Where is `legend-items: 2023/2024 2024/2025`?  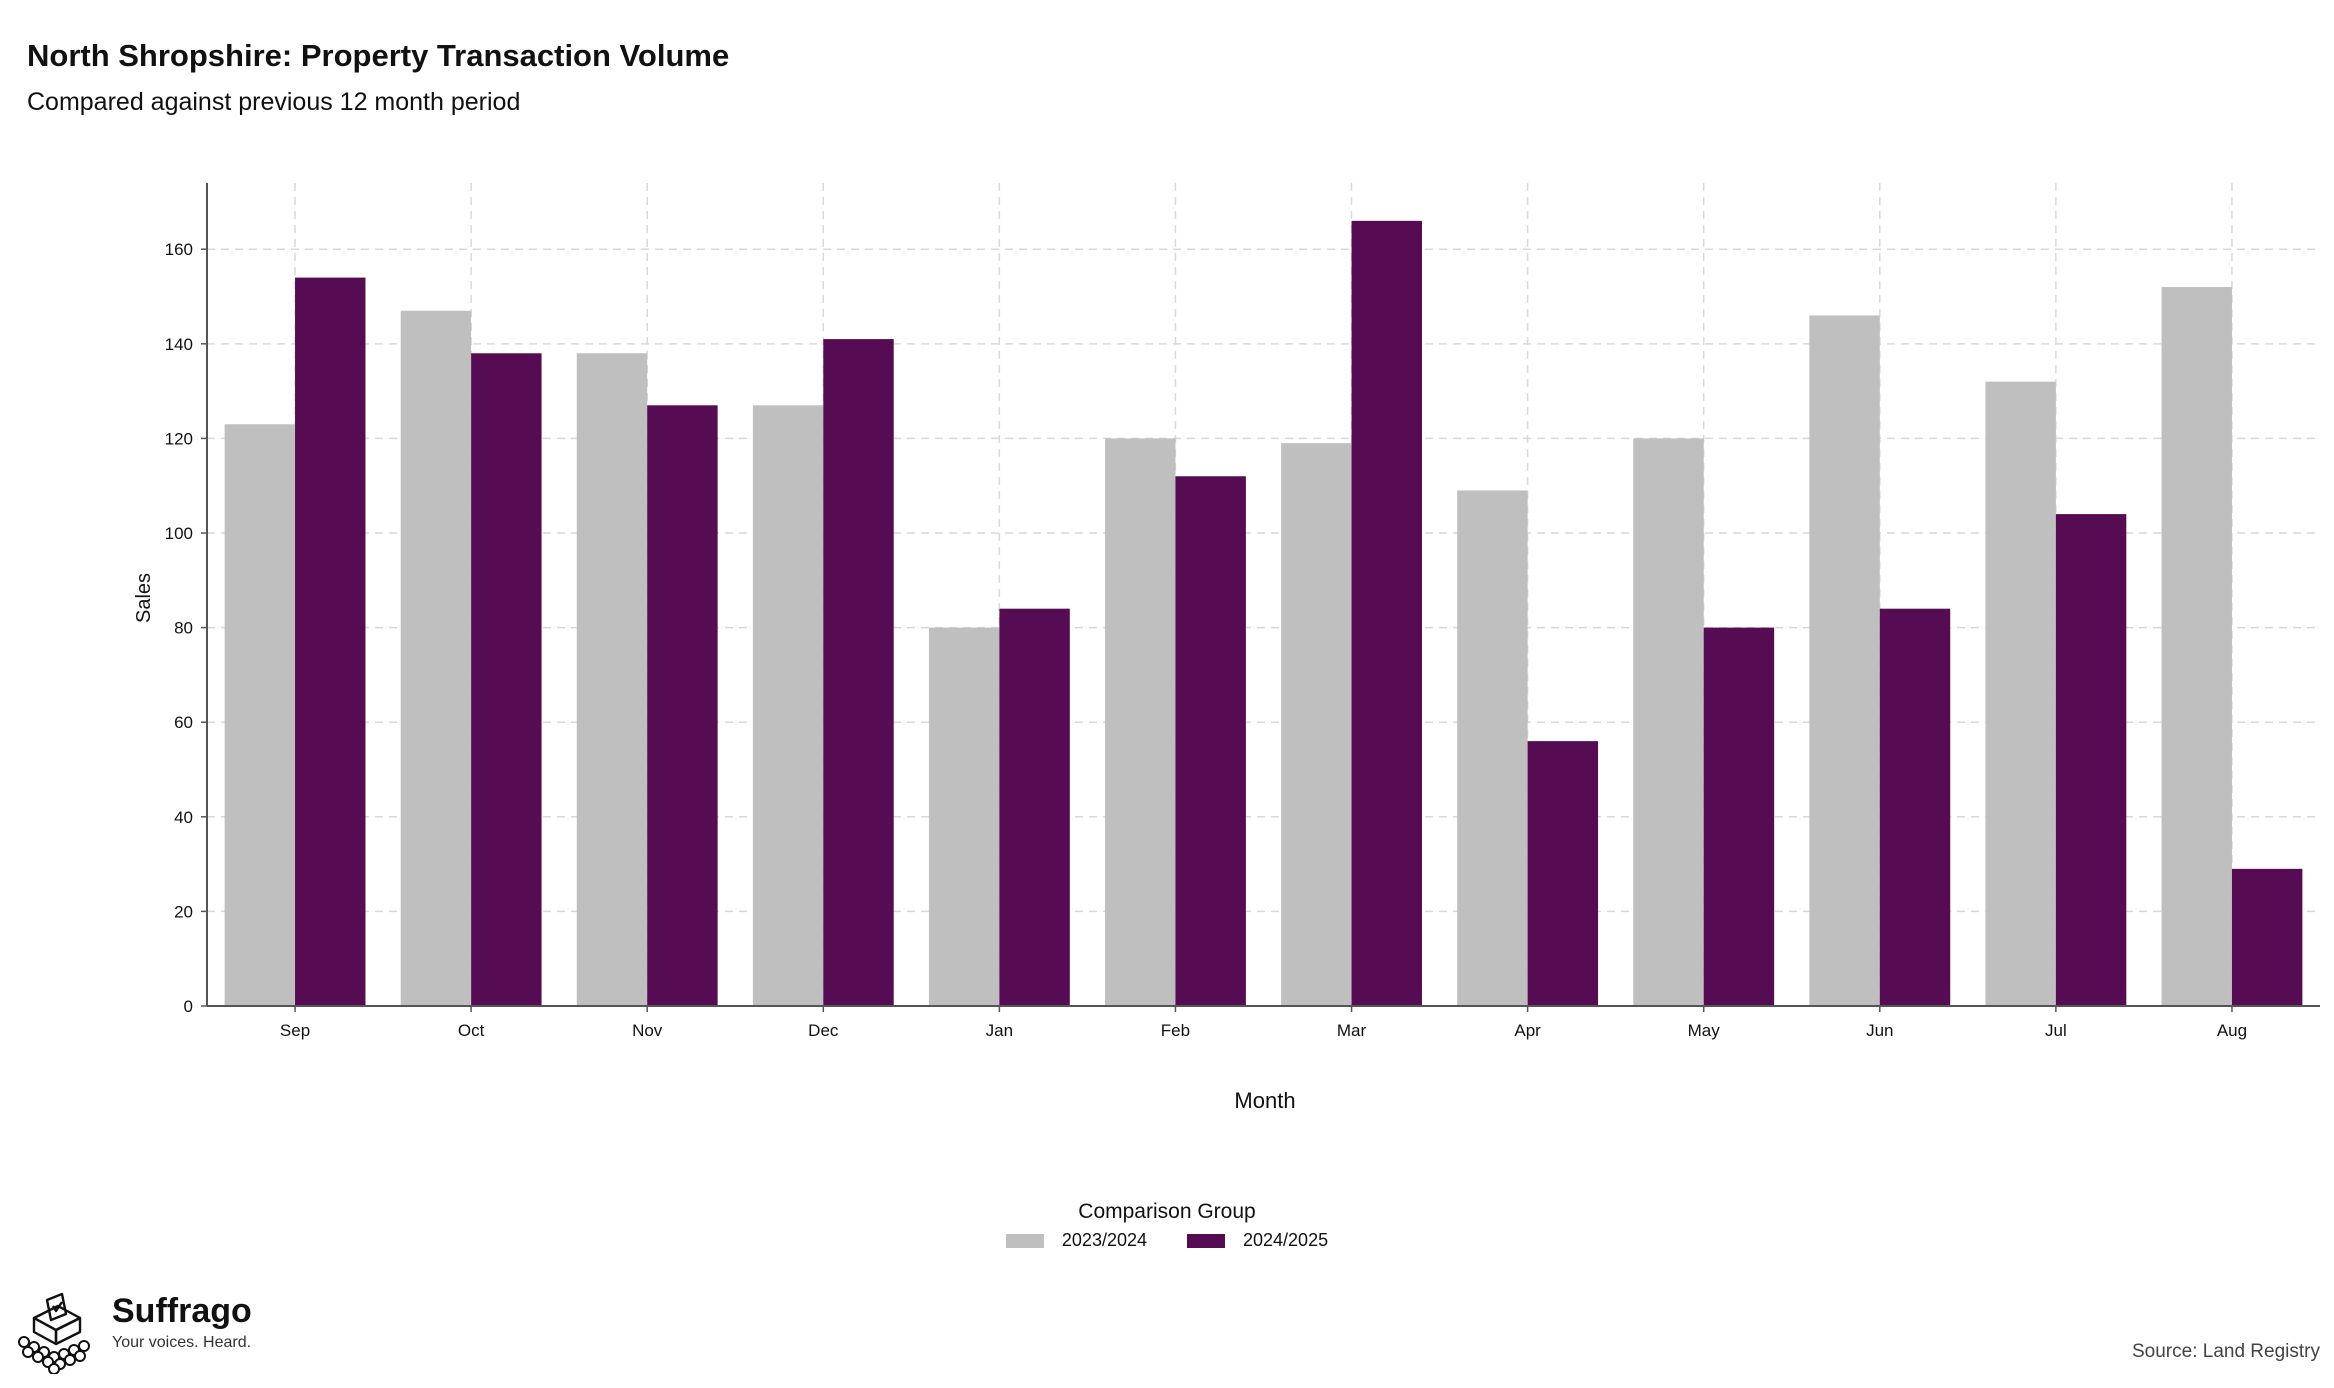 legend-items: 2023/2024 2024/2025 is located at coordinates (1166, 1240).